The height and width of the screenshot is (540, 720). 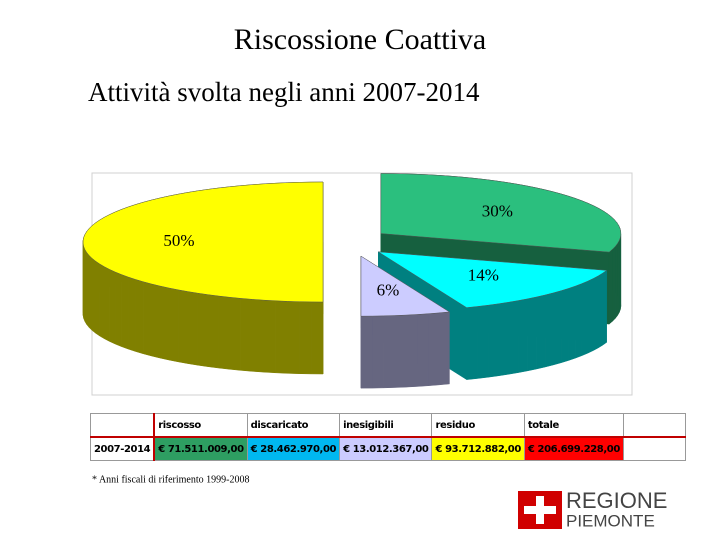 What do you see at coordinates (497, 210) in the screenshot?
I see `data-label: 30%` at bounding box center [497, 210].